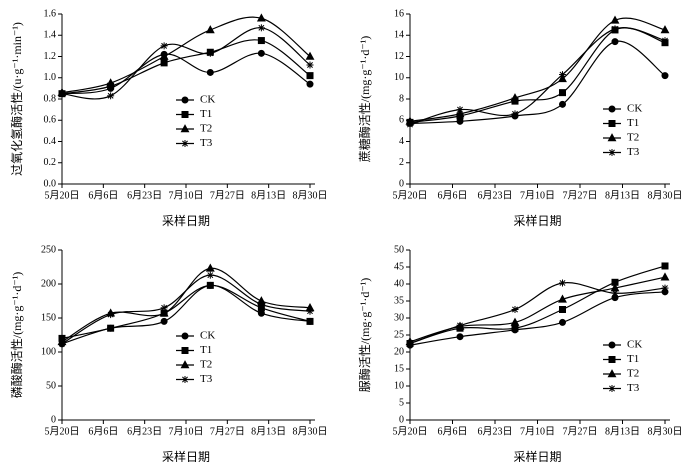  What do you see at coordinates (50, 77) in the screenshot?
I see `y-tick-label: 1.0` at bounding box center [50, 77].